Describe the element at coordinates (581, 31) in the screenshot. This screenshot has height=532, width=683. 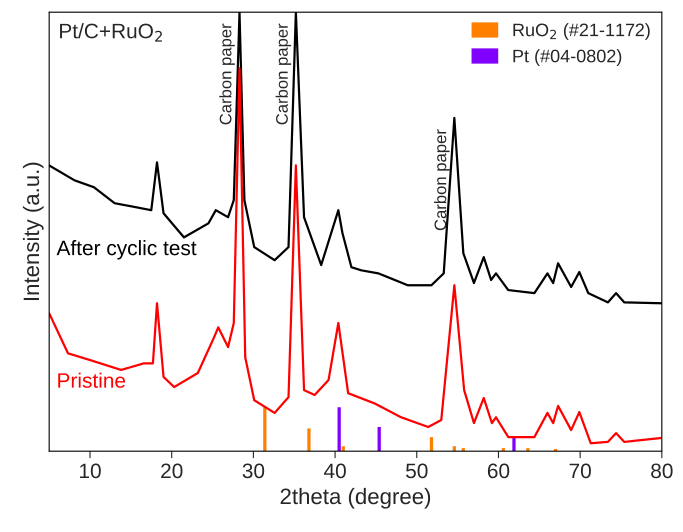
I see `legend-label: RuO$_{2}$ (#21-1172)` at that location.